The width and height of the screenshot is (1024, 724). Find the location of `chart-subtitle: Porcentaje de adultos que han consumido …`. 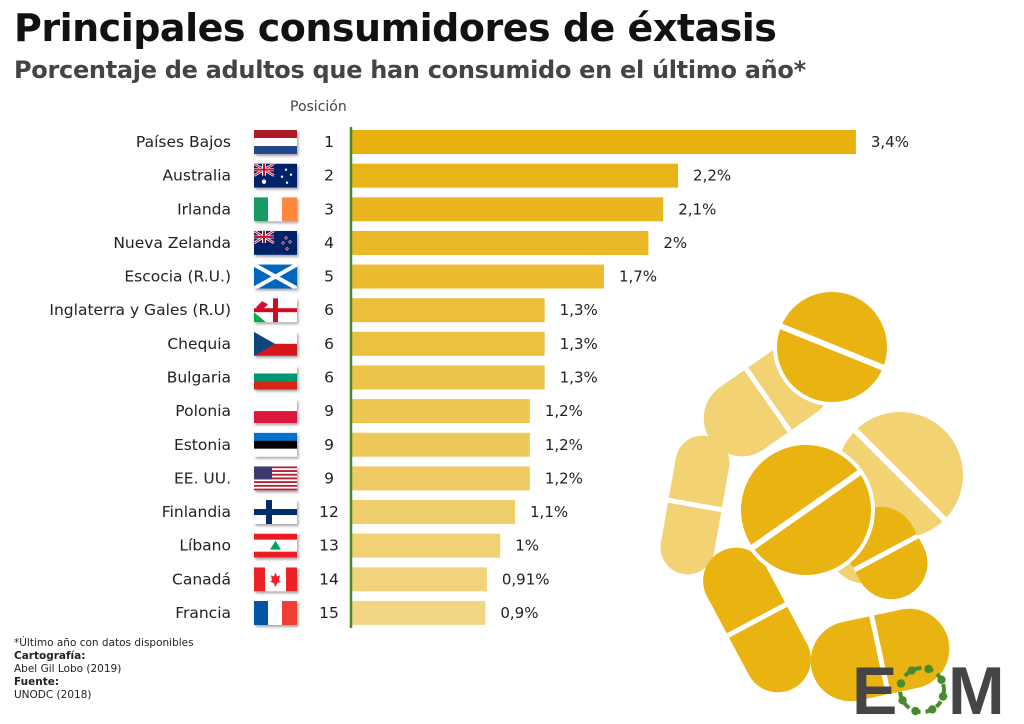

chart-subtitle: Porcentaje de adultos que han consumido … is located at coordinates (410, 70).